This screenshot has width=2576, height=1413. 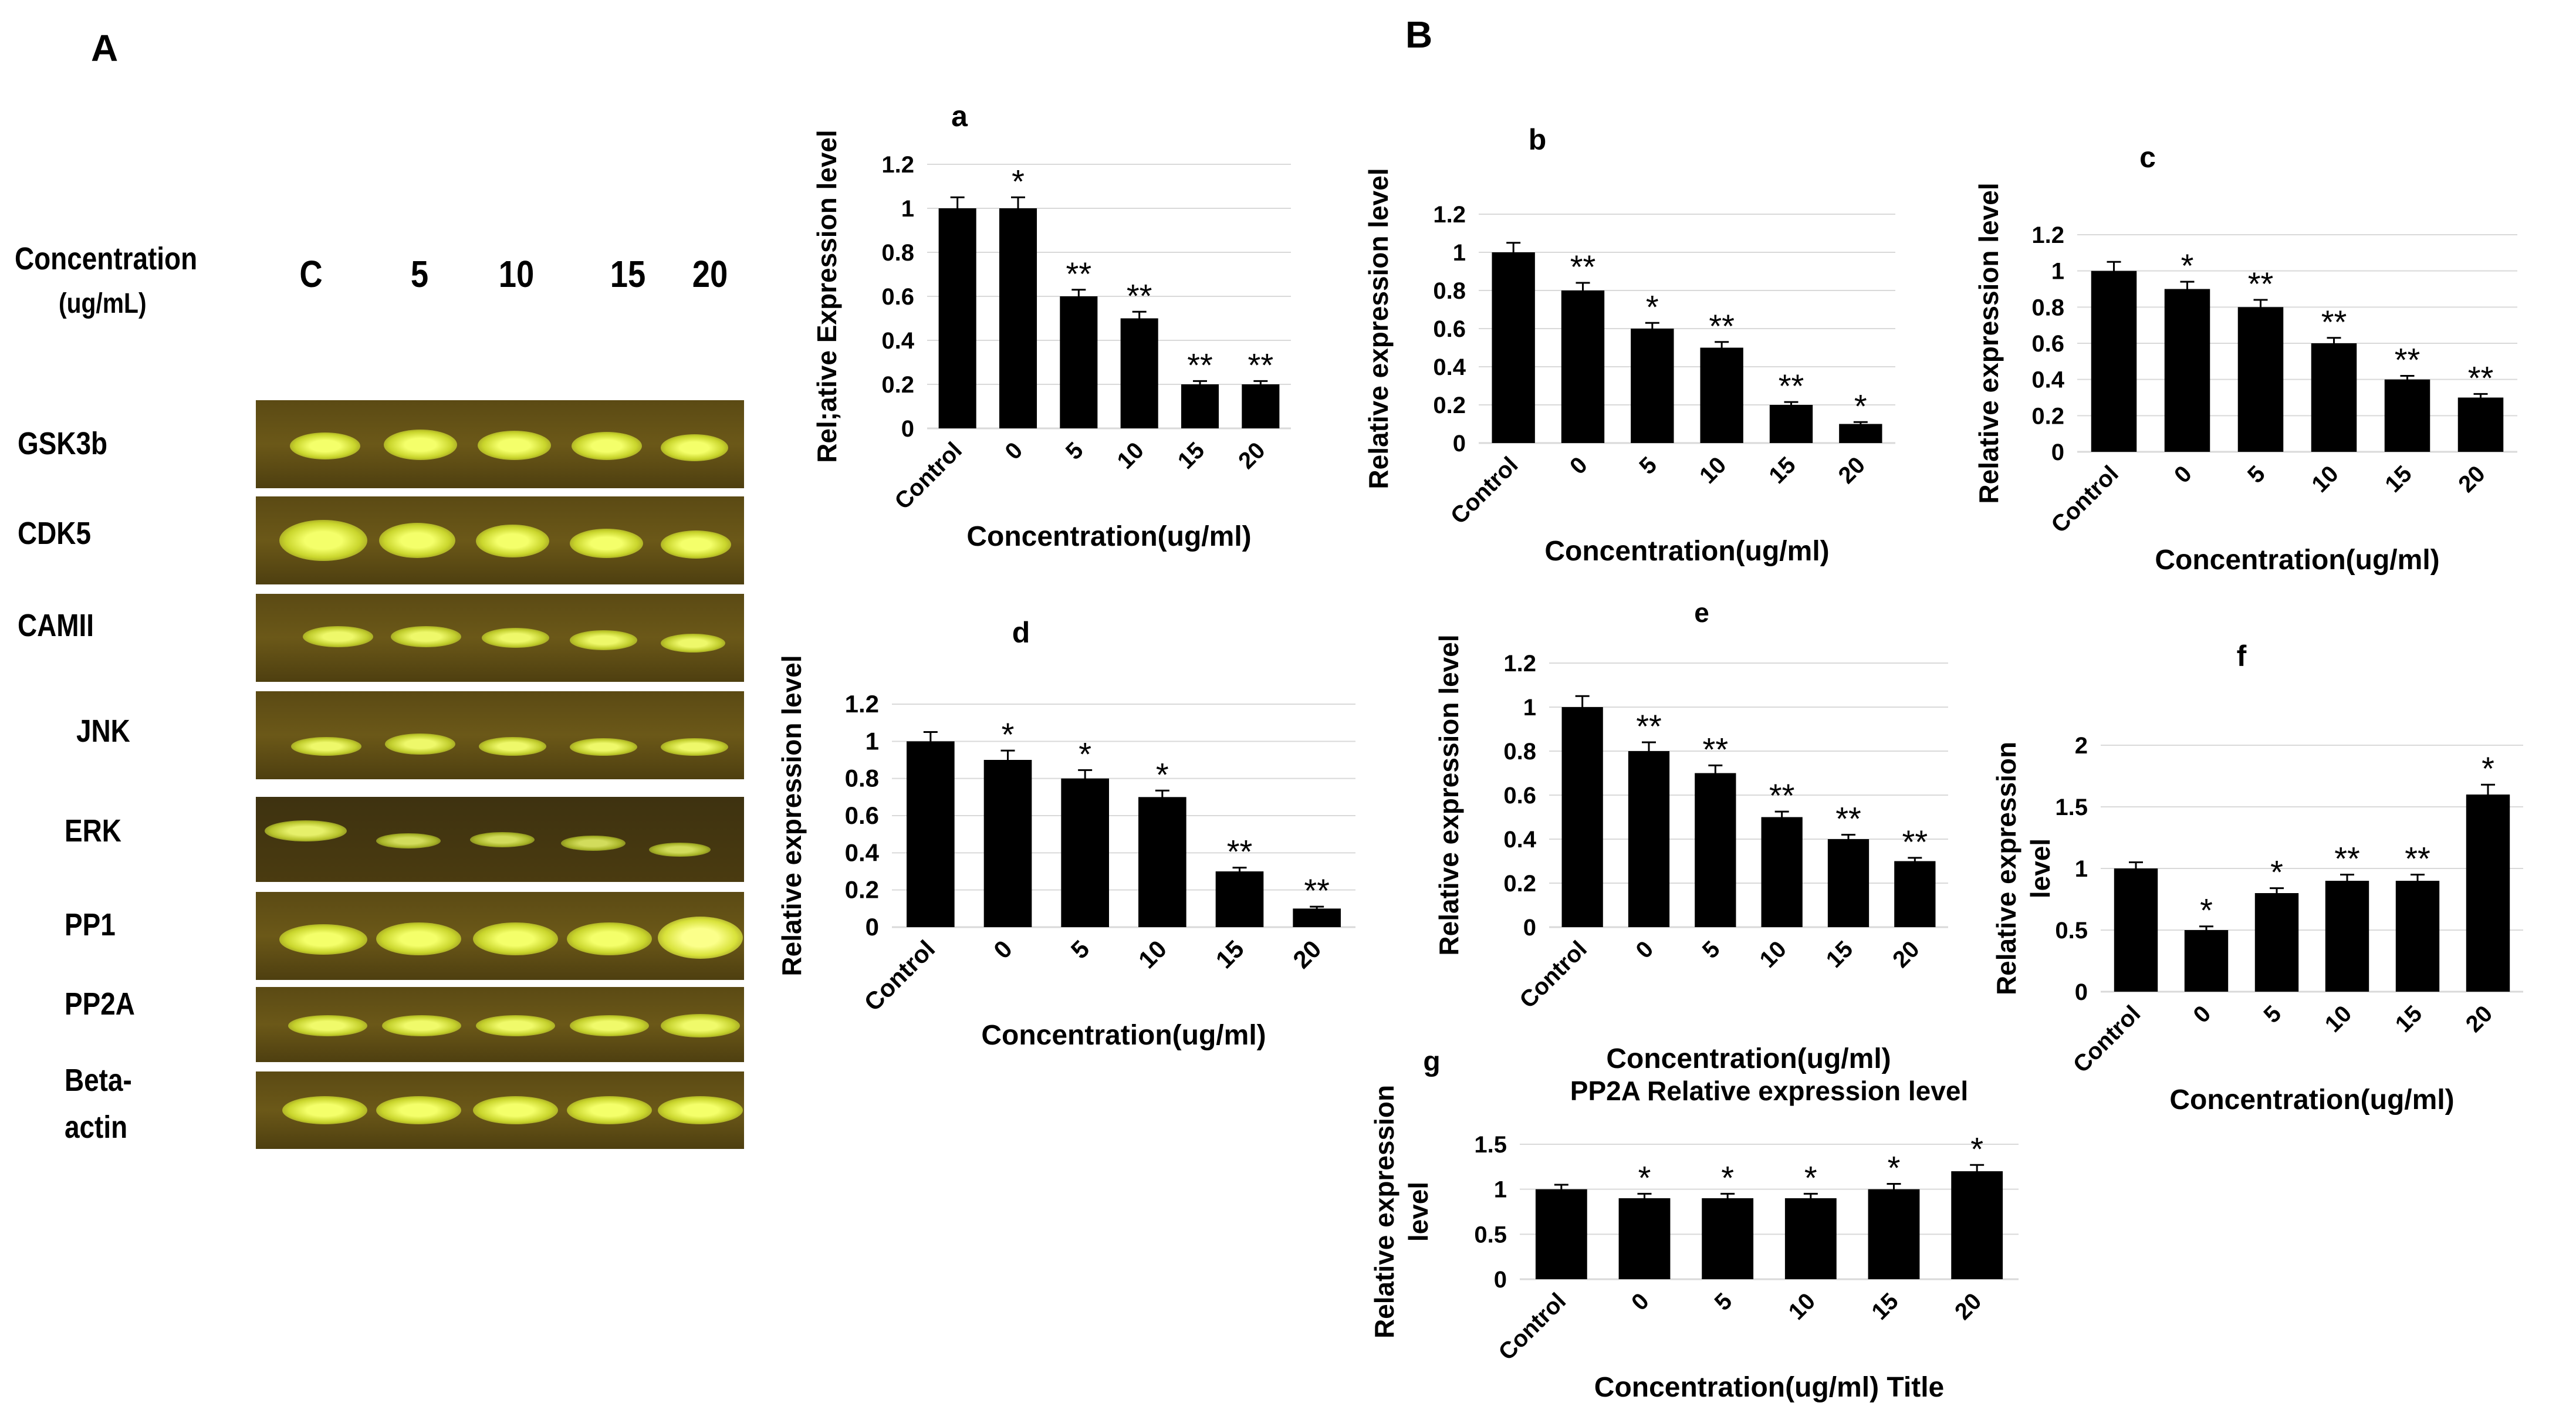 What do you see at coordinates (1251, 455) in the screenshot?
I see `x-tick-label: 20` at bounding box center [1251, 455].